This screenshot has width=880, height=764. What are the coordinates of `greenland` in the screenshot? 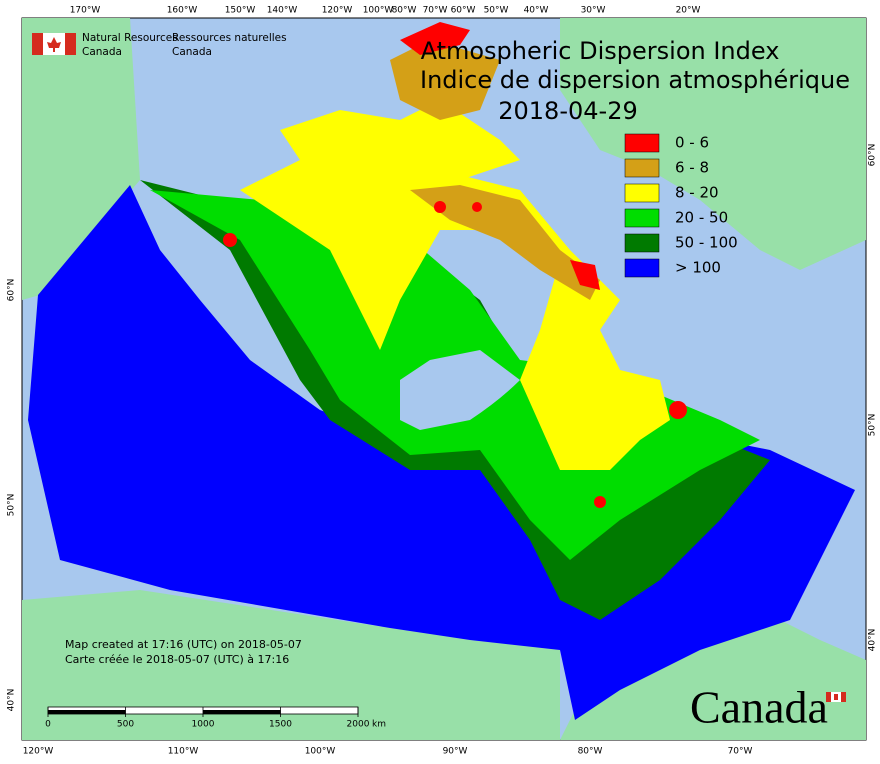 It's located at (713, 144).